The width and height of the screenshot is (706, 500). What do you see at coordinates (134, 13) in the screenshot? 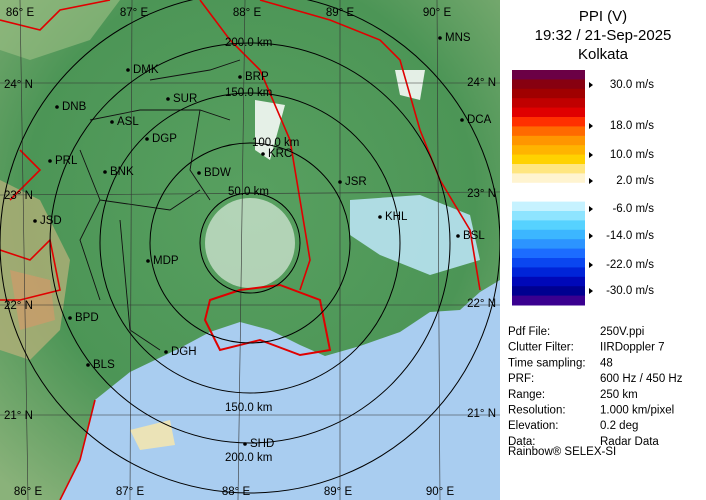
I see `lon-label: 87° E` at bounding box center [134, 13].